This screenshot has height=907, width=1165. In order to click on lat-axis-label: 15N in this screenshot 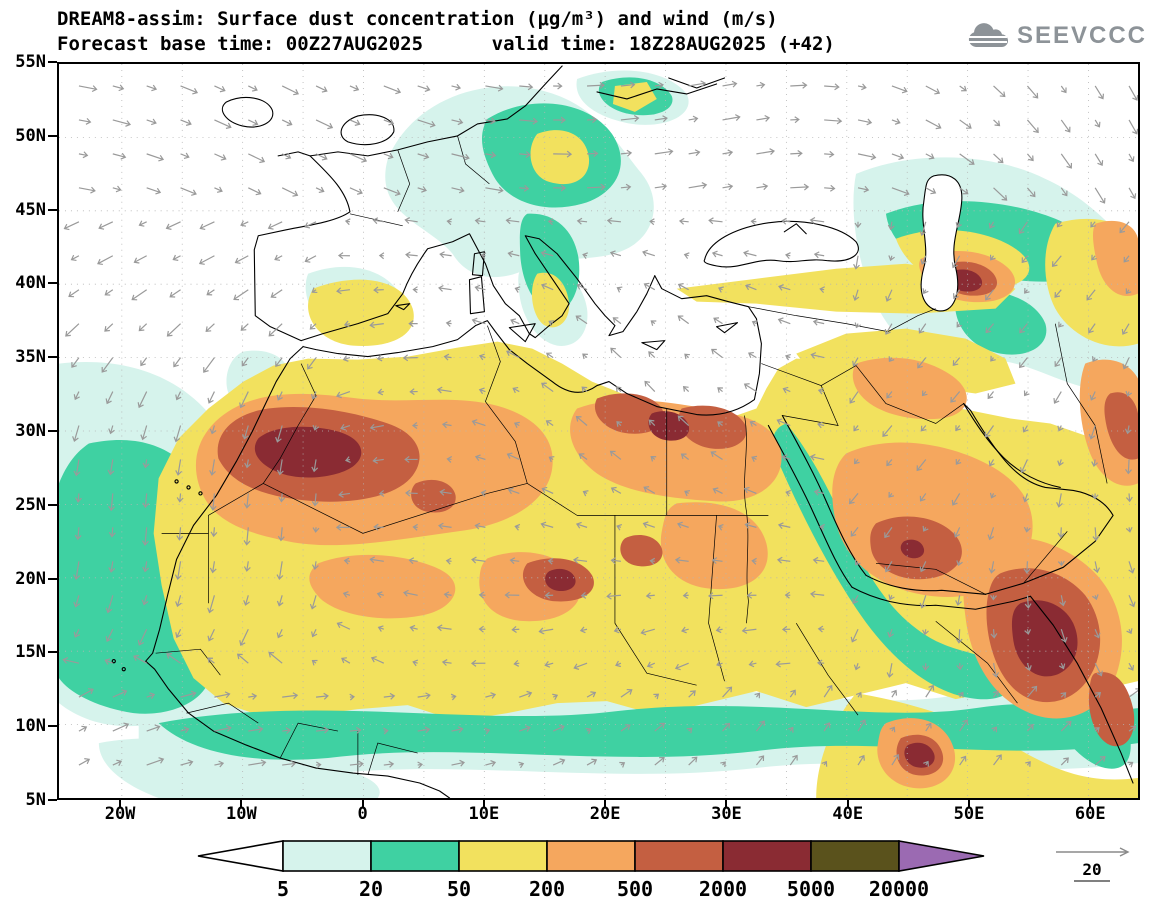, I will do `click(30, 652)`.